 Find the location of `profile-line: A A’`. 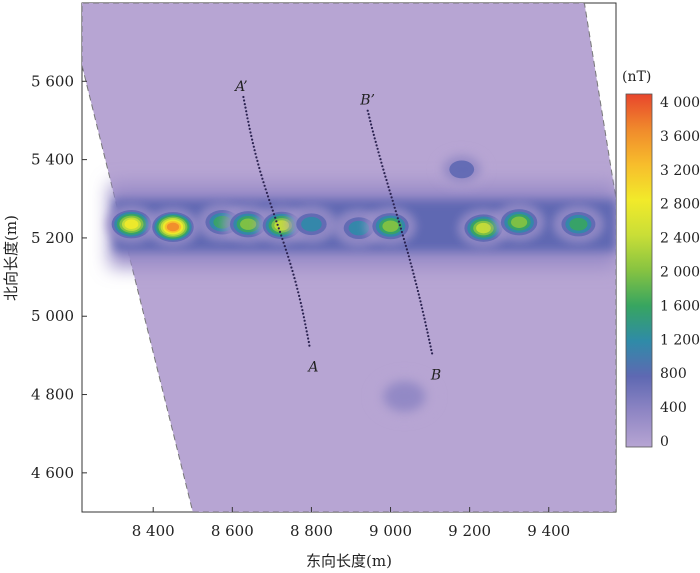

profile-line: A A’ is located at coordinates (275, 227).